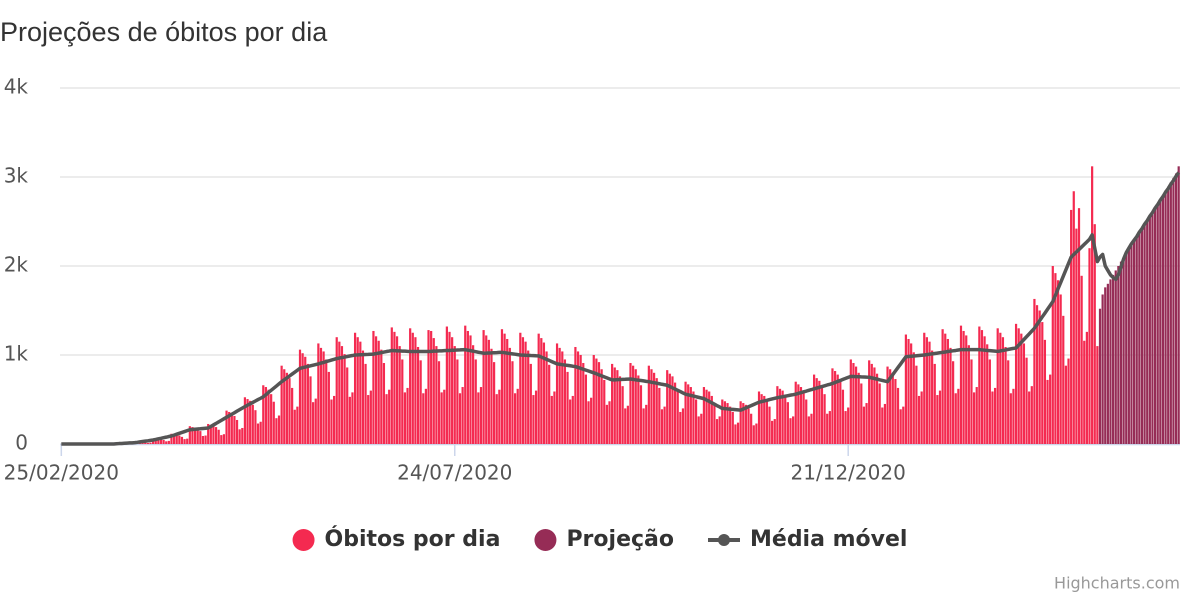  Describe the element at coordinates (396, 539) in the screenshot. I see `legend-item: Óbitos por dia` at that location.